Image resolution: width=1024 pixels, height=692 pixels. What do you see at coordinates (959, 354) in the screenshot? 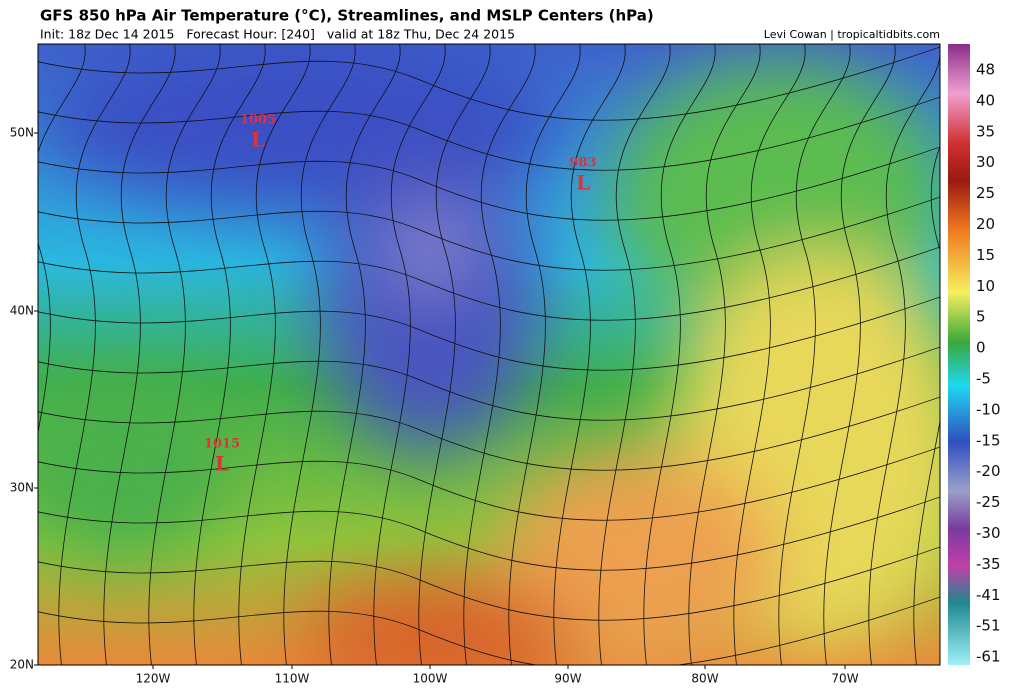
I see `colorbar` at bounding box center [959, 354].